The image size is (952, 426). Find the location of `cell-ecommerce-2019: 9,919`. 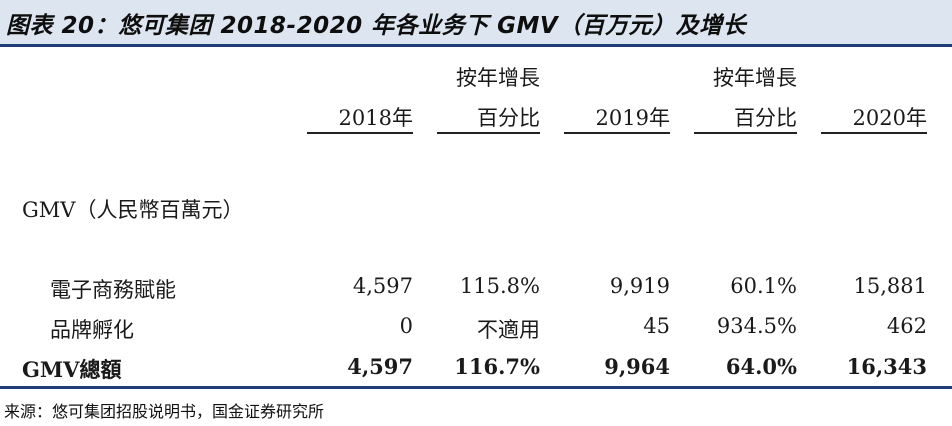

cell-ecommerce-2019: 9,919 is located at coordinates (639, 286).